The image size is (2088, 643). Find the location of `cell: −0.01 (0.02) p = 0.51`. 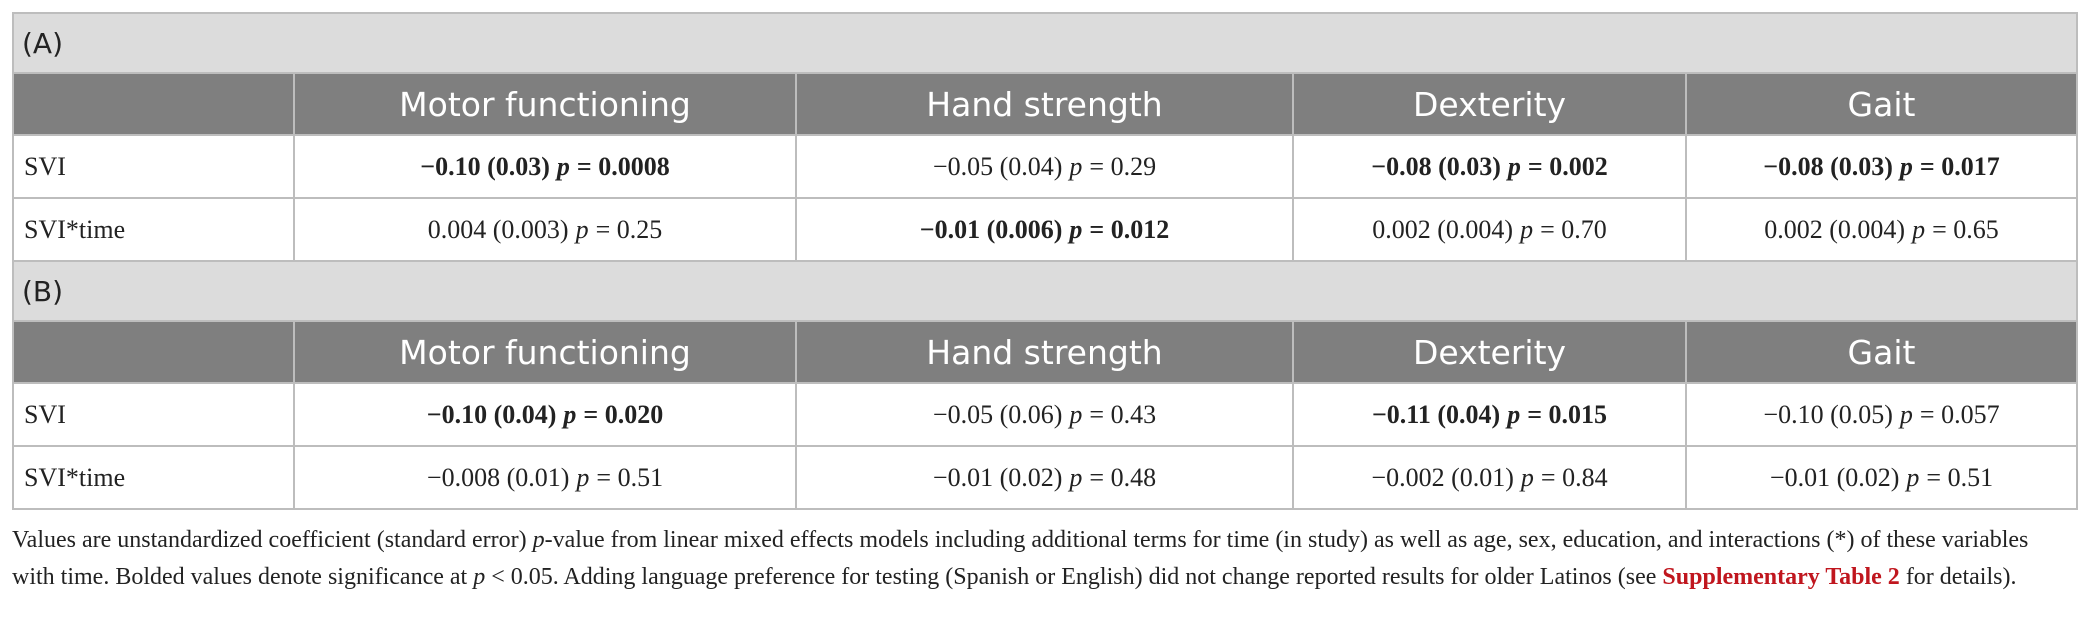

cell: −0.01 (0.02) p = 0.51 is located at coordinates (1881, 477).